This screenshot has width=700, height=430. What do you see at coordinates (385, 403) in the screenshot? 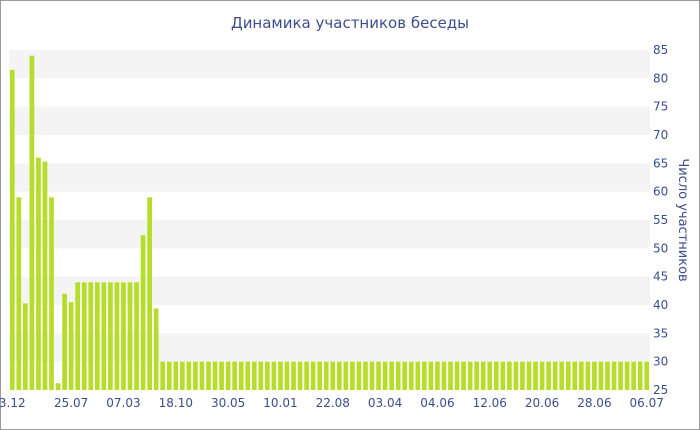
I see `x-tick-label: 03.04` at bounding box center [385, 403].